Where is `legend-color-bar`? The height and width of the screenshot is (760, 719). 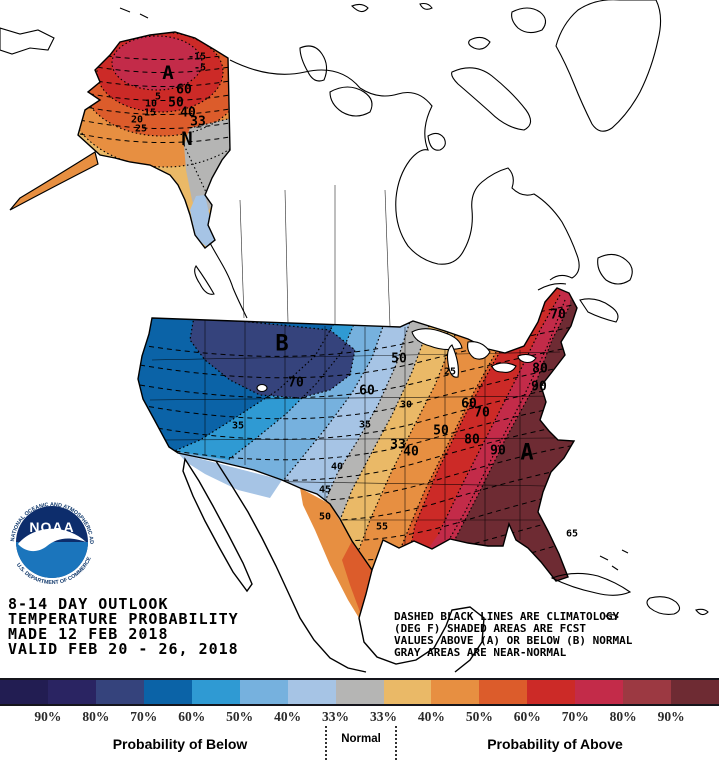 legend-color-bar is located at coordinates (359, 692).